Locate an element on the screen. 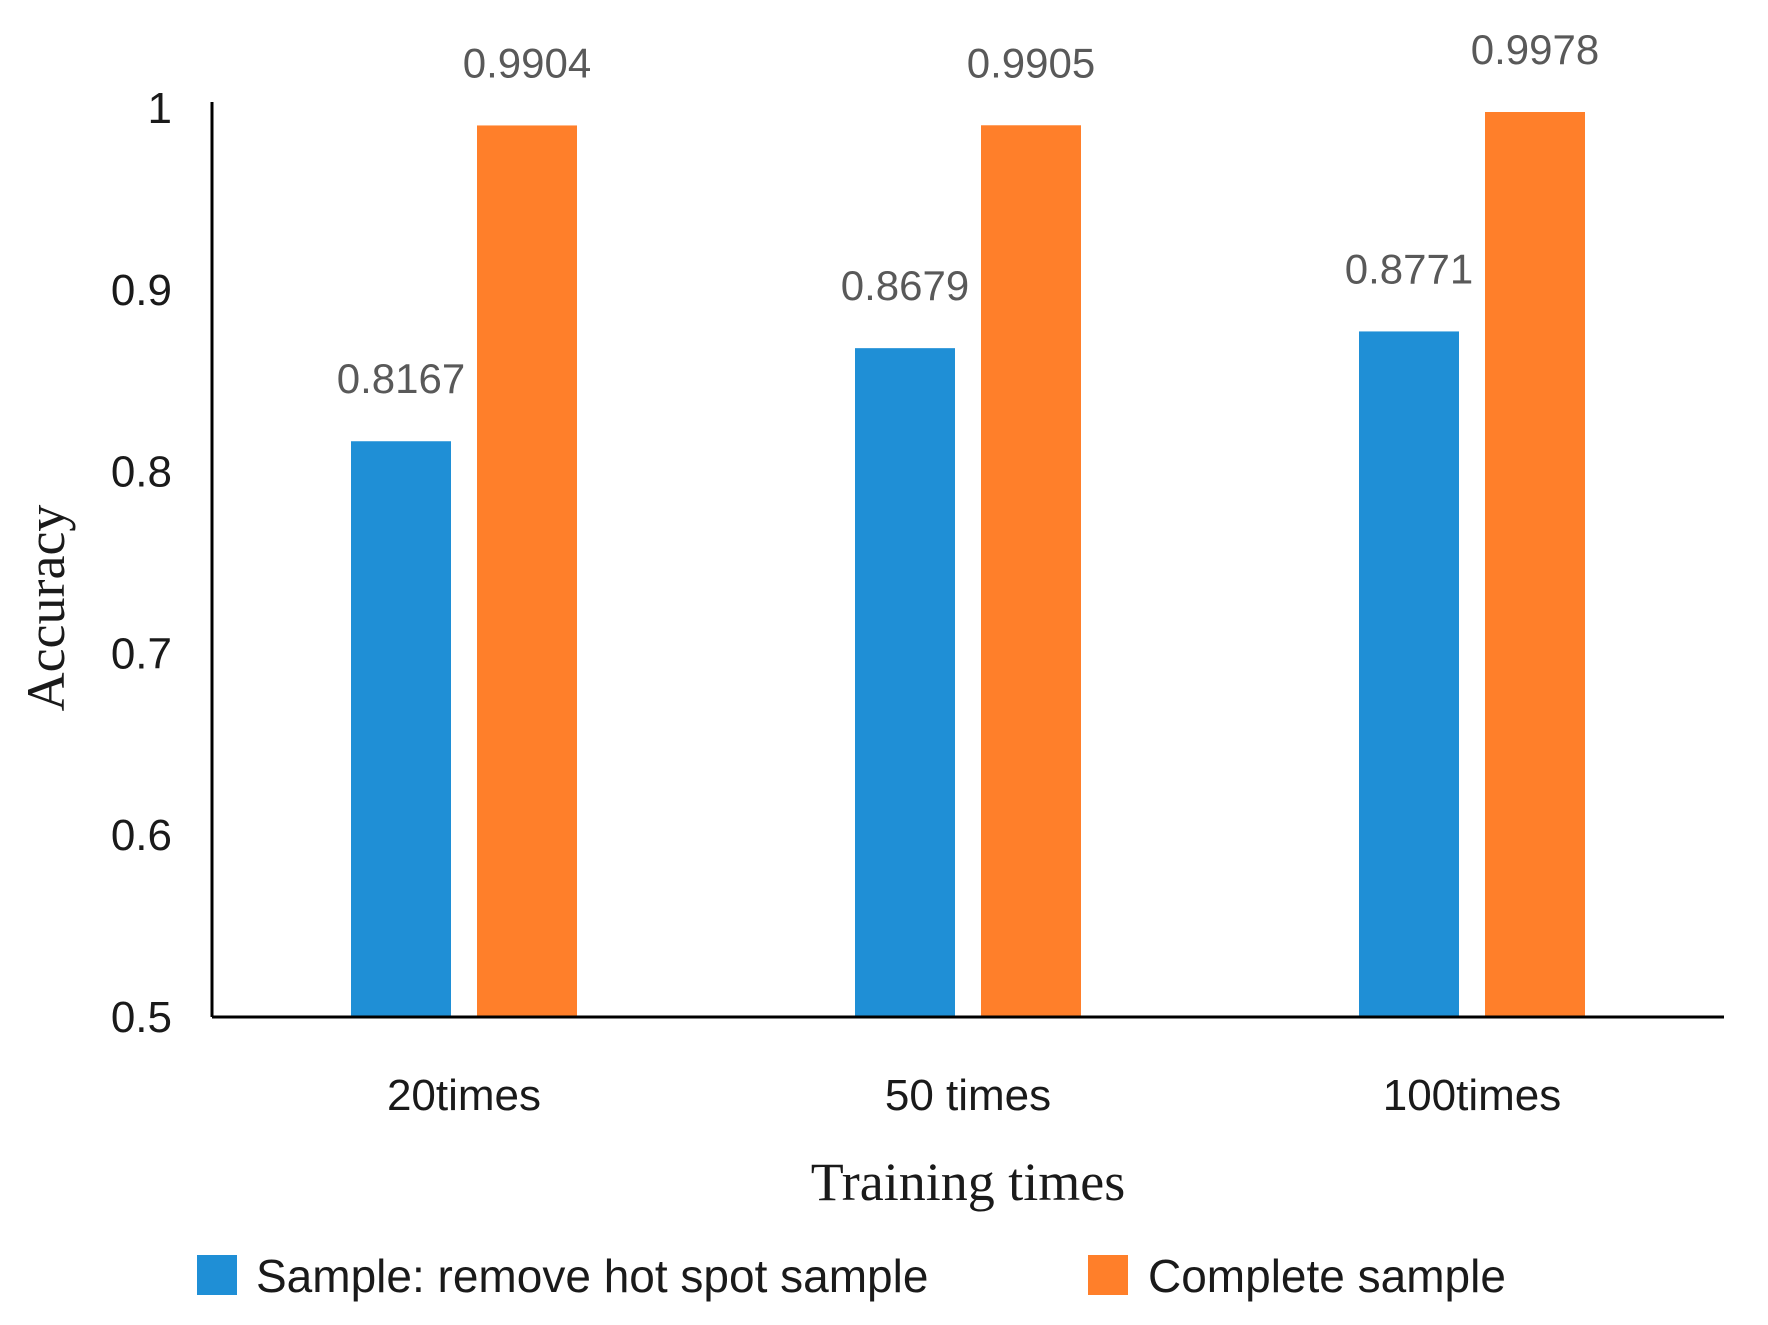  y-axis-title: Accuracy is located at coordinates (46, 608).